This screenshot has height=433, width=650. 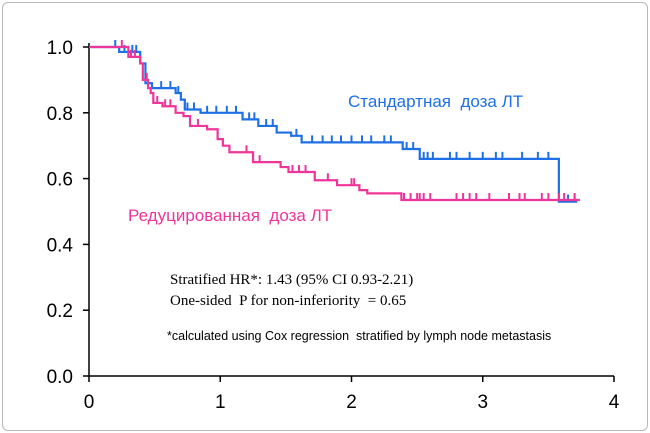 I want to click on y-tick-label: 0.4, so click(x=60, y=245).